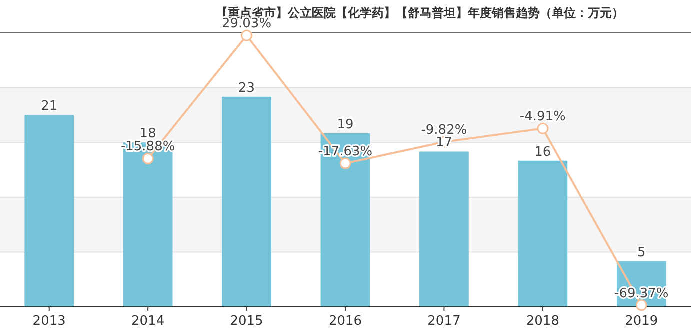 The height and width of the screenshot is (335, 691). Describe the element at coordinates (641, 321) in the screenshot. I see `x-tick-label: 2019` at that location.